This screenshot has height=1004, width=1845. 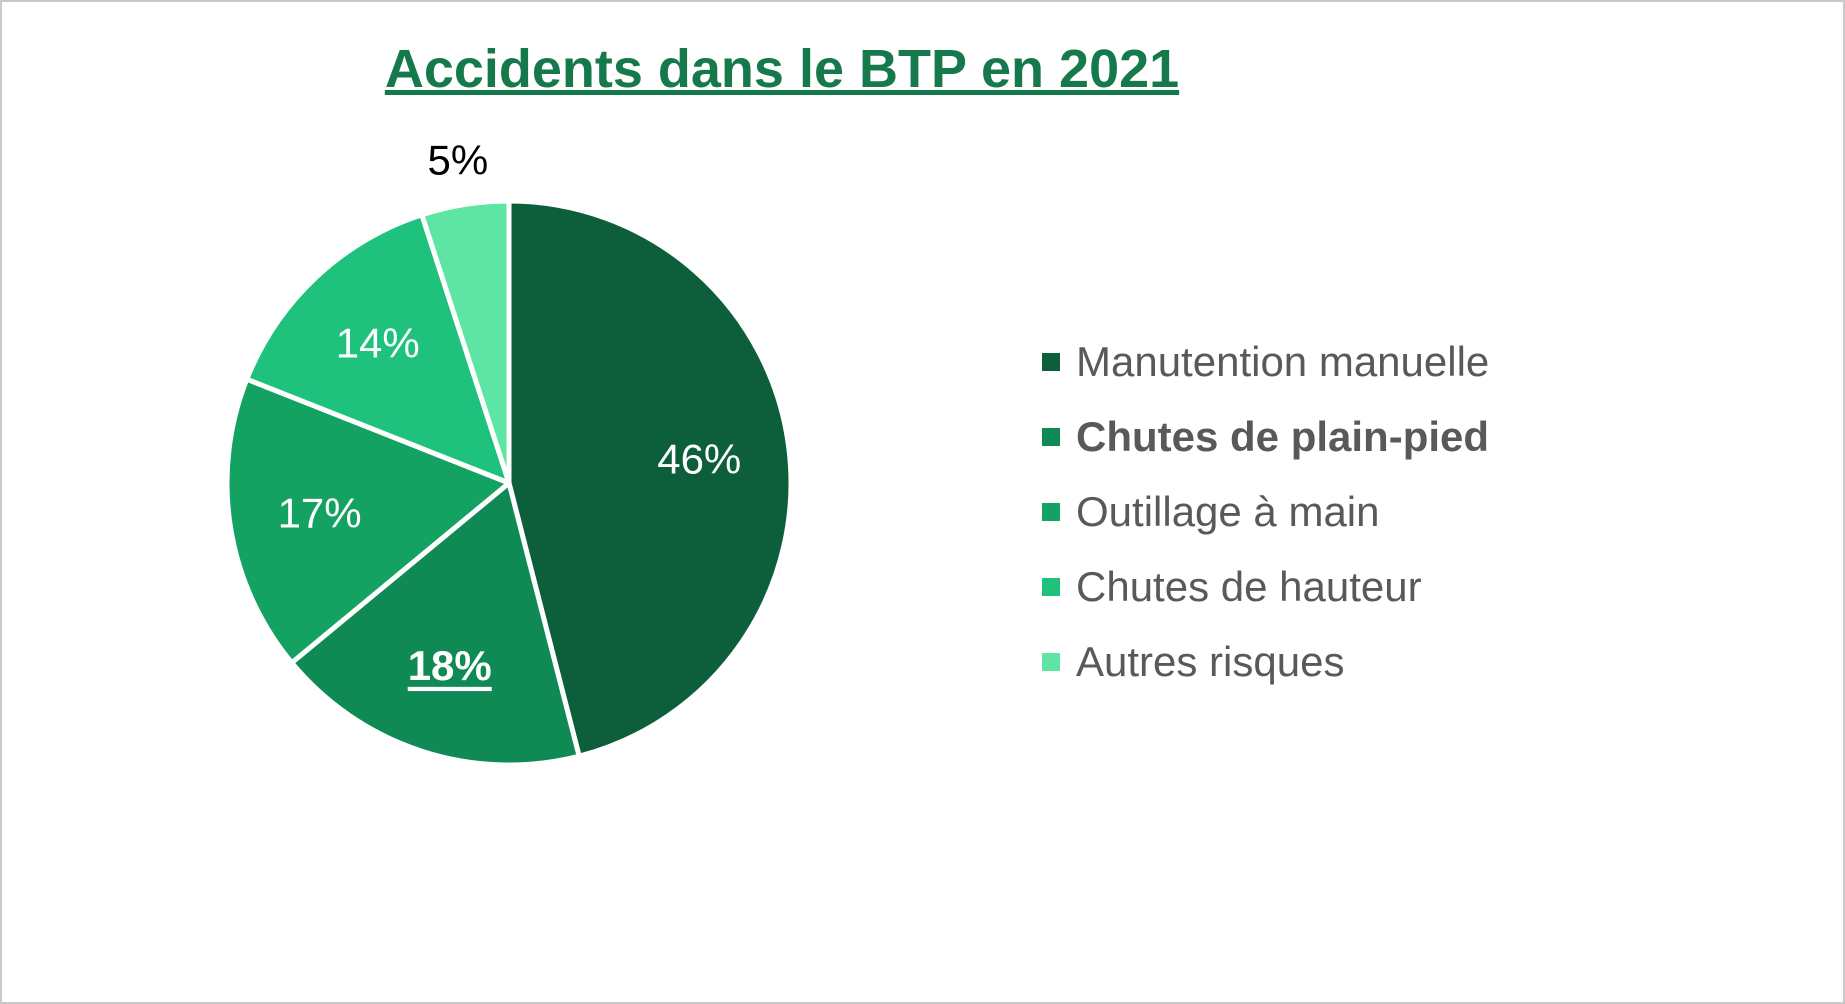 I want to click on legend-item-4: Chutes de hauteur, so click(x=1265, y=586).